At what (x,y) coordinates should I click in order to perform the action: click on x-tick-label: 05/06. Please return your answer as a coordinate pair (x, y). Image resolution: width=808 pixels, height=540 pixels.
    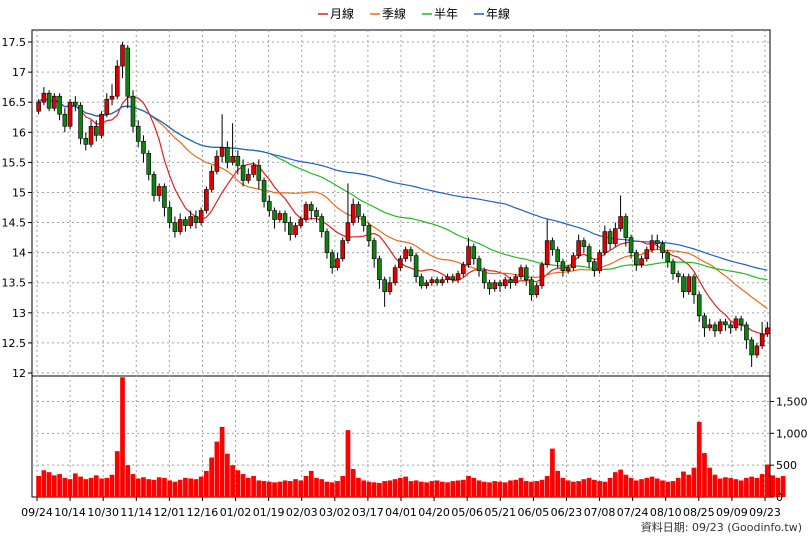
    Looking at the image, I should click on (467, 512).